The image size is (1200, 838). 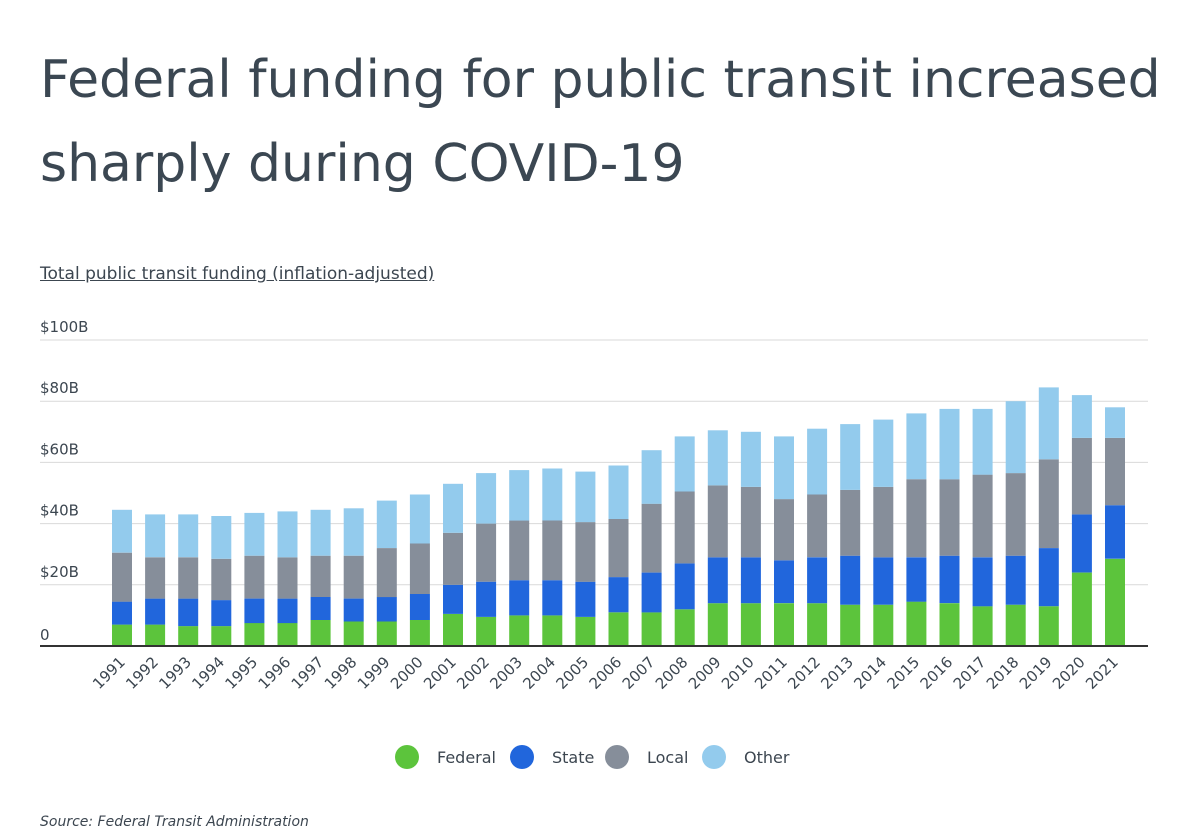 What do you see at coordinates (750, 580) in the screenshot?
I see `bar-state-2010` at bounding box center [750, 580].